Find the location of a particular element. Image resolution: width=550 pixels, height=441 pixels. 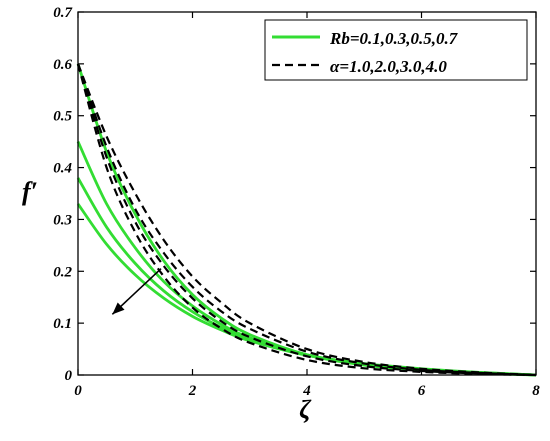

x-tick-label: 2 is located at coordinates (192, 391).